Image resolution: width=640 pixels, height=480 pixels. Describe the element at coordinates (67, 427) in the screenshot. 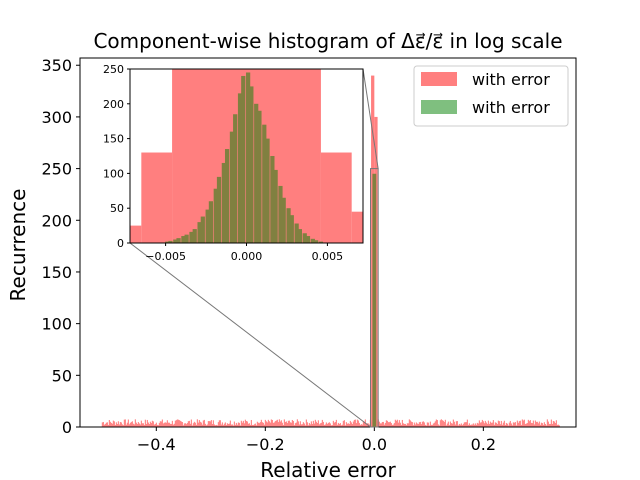

I see `y-tick-label: 0` at that location.